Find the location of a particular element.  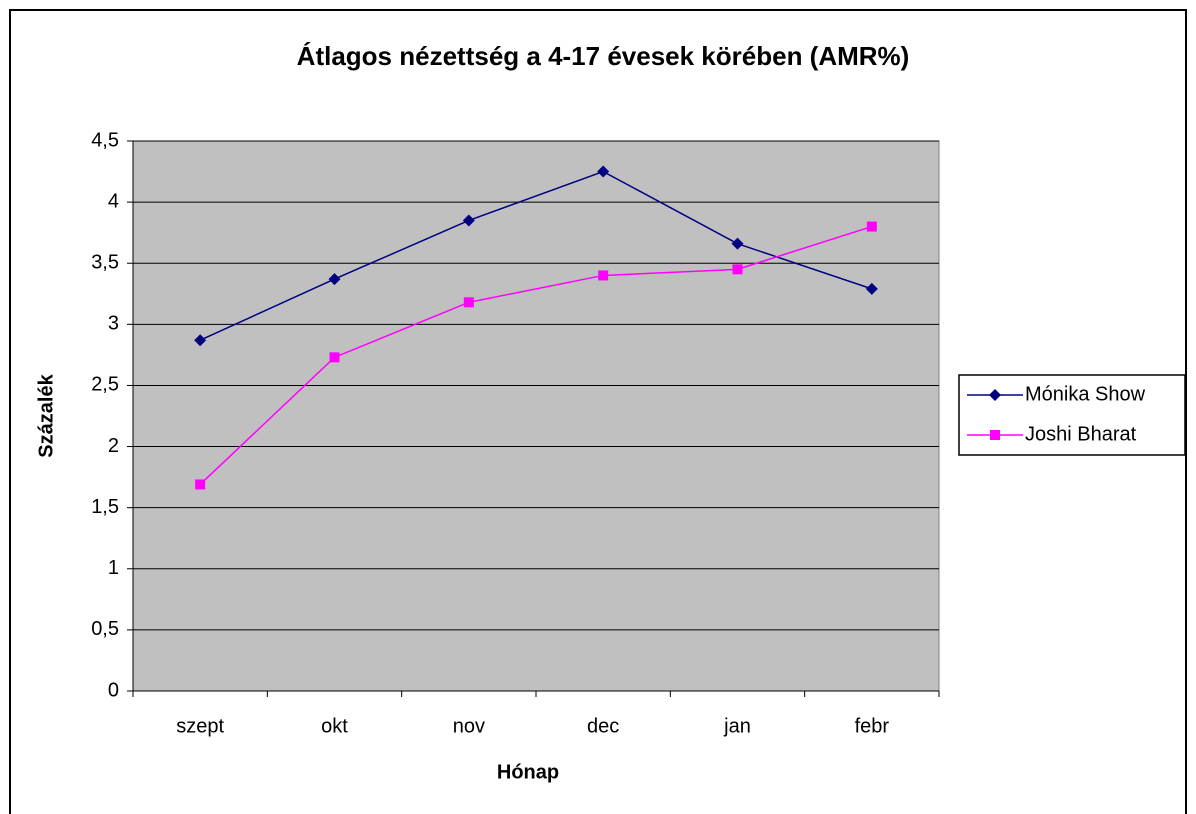

x-tick-label: okt is located at coordinates (334, 726).